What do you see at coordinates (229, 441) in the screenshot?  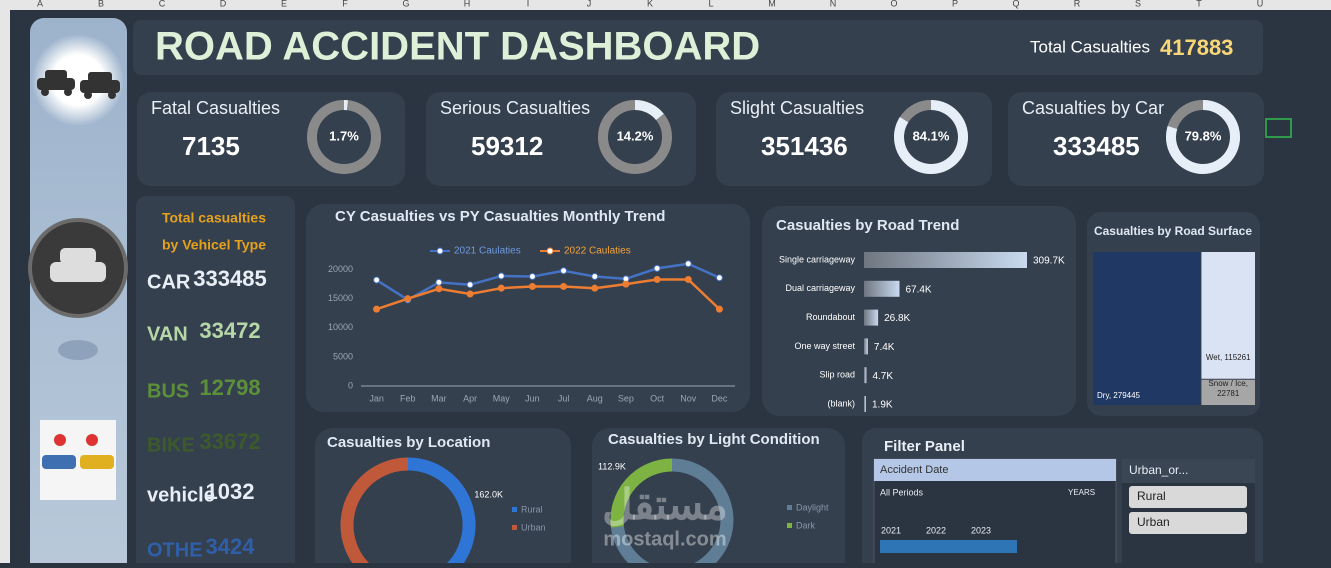 I see `vehicle-value: 33672` at bounding box center [229, 441].